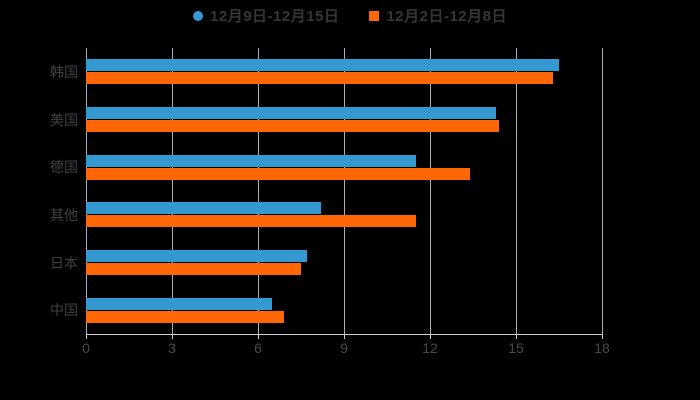  I want to click on y-category-label-美国: 美国, so click(64, 119).